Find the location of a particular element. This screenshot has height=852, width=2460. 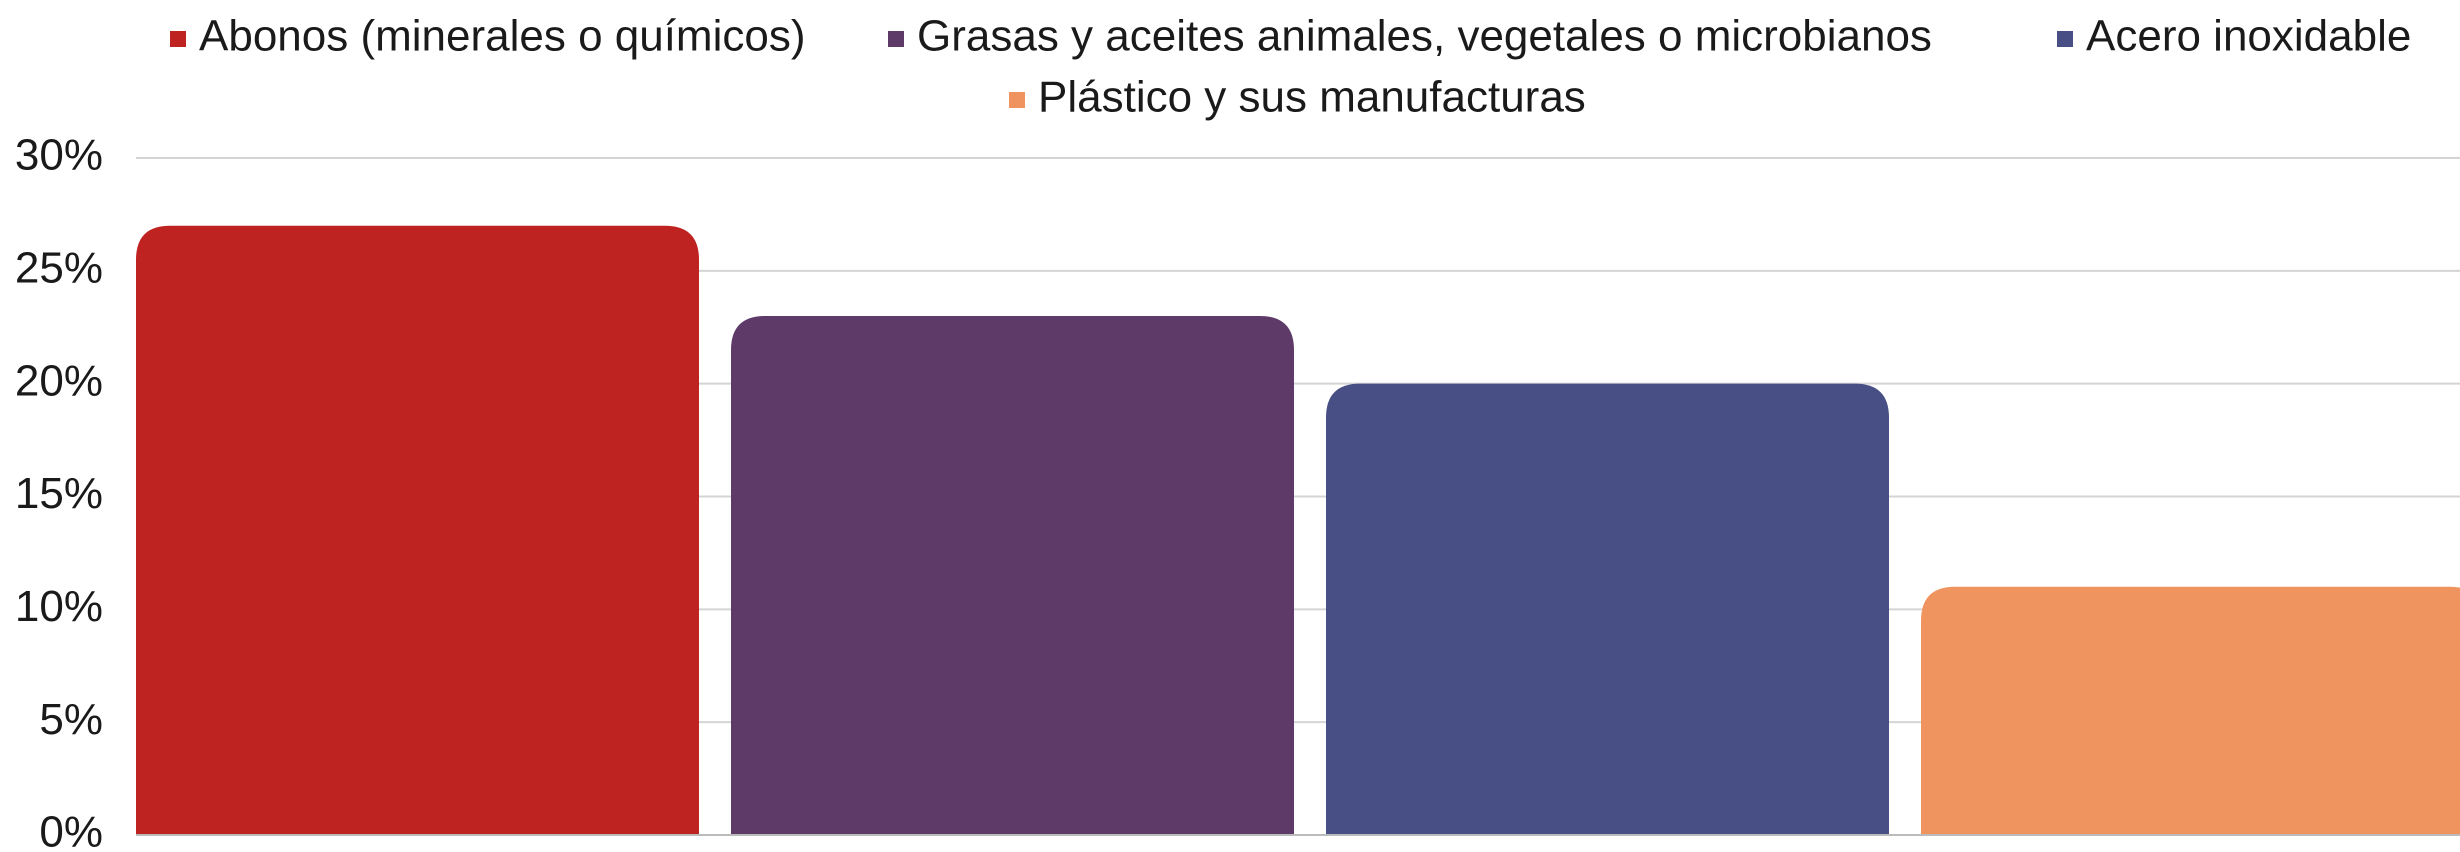

legend-label: Abonos (minerales o químicos) is located at coordinates (502, 36).